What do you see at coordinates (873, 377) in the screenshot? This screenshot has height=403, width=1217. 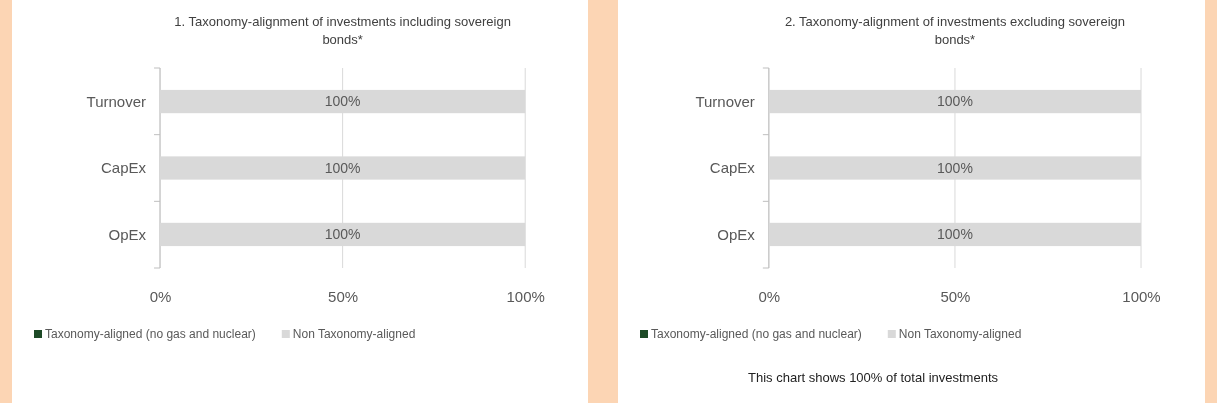 I see `text: This chart shows 100% of total investments` at bounding box center [873, 377].